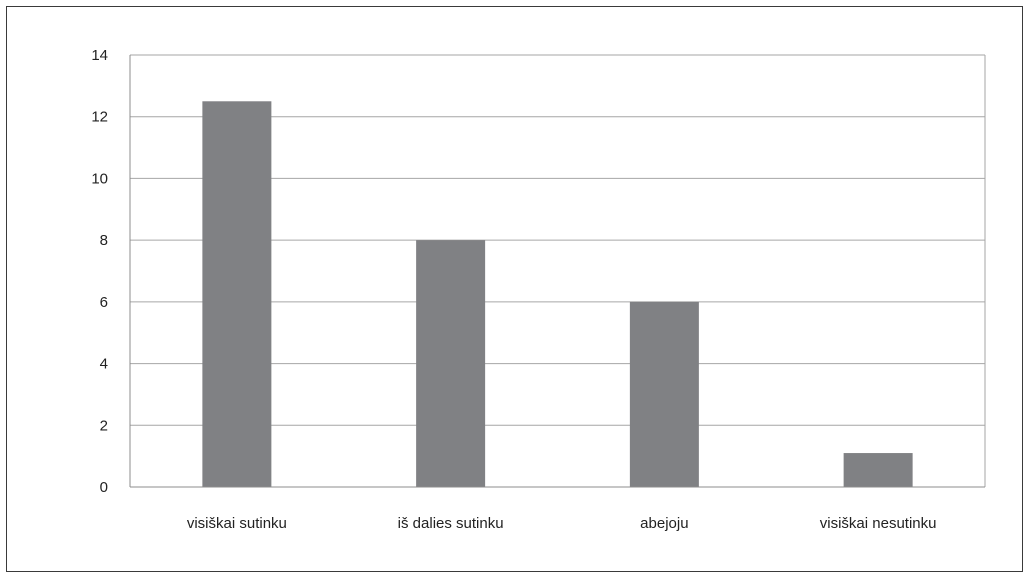  I want to click on y-tick-label-0: 0, so click(104, 487).